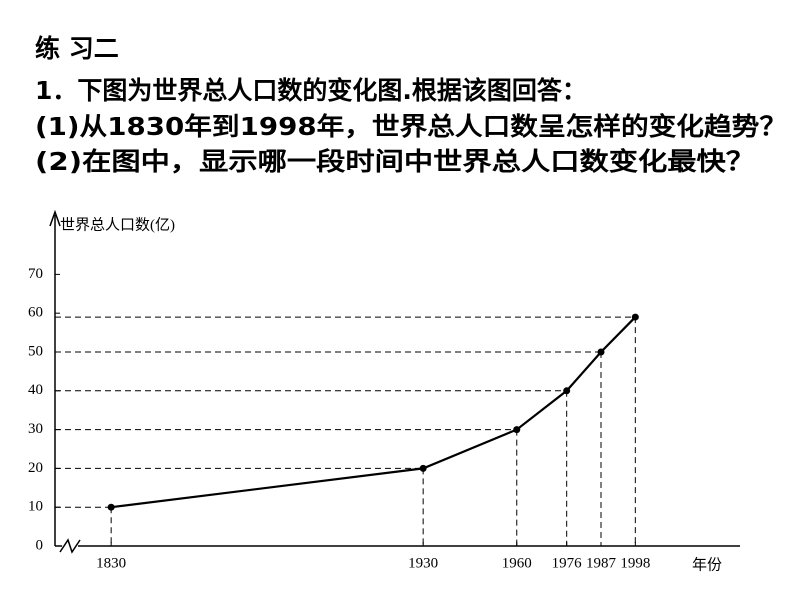  What do you see at coordinates (311, 90) in the screenshot?
I see `question: 1．下图为世界总人口数的变化图.根据该图回答：` at bounding box center [311, 90].